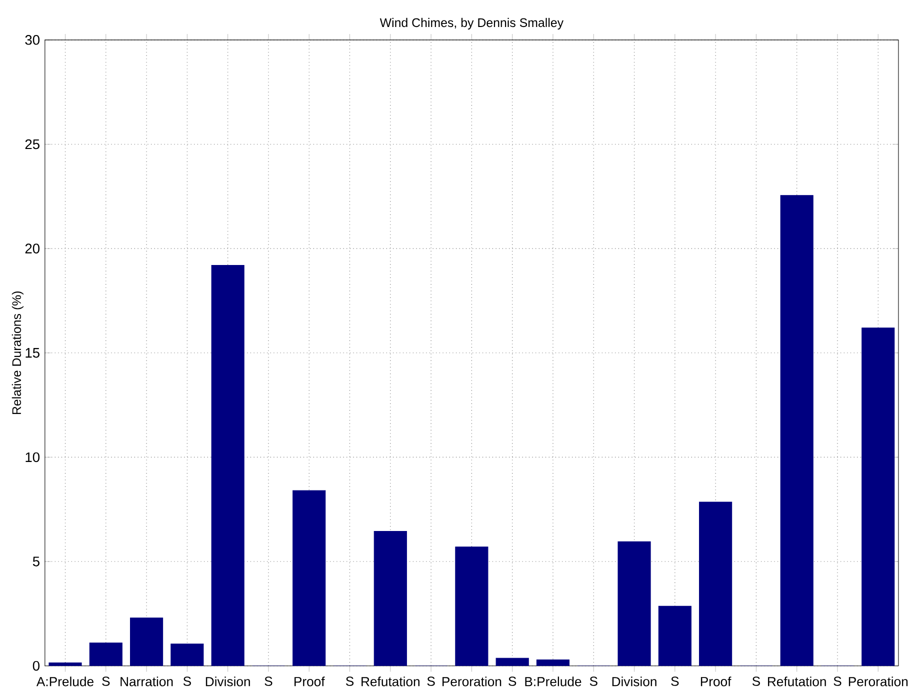 This screenshot has height=692, width=913. What do you see at coordinates (33, 457) in the screenshot?
I see `y-tick-label: 10` at bounding box center [33, 457].